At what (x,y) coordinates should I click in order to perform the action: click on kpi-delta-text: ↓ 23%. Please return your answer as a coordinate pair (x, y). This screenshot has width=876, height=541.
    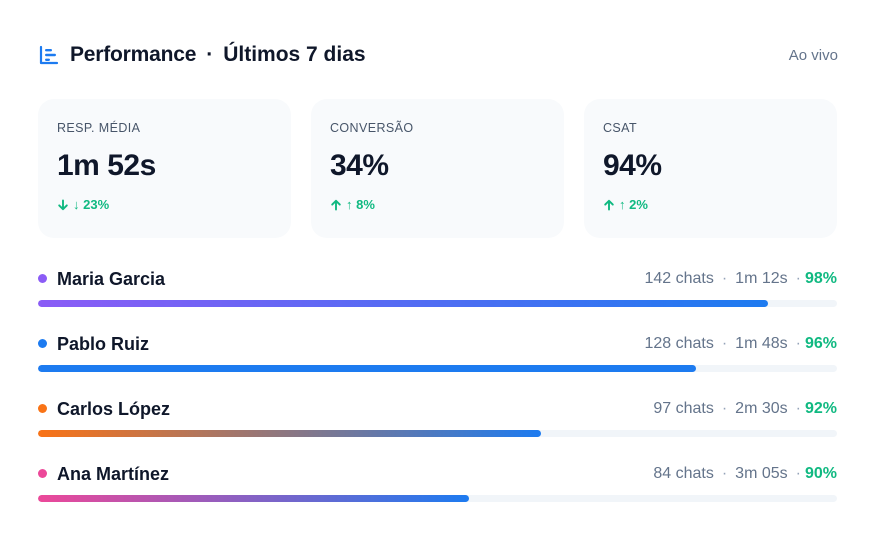
    Looking at the image, I should click on (91, 204).